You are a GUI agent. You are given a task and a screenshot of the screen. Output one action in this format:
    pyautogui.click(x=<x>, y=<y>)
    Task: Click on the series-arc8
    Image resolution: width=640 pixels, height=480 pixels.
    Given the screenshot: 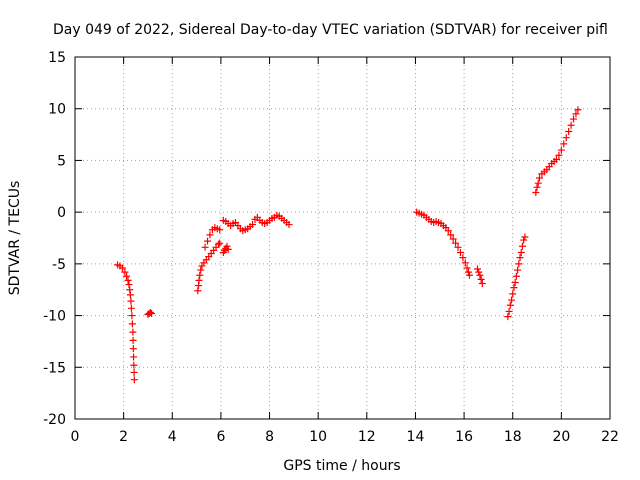 What is the action you would take?
    pyautogui.click(x=479, y=276)
    